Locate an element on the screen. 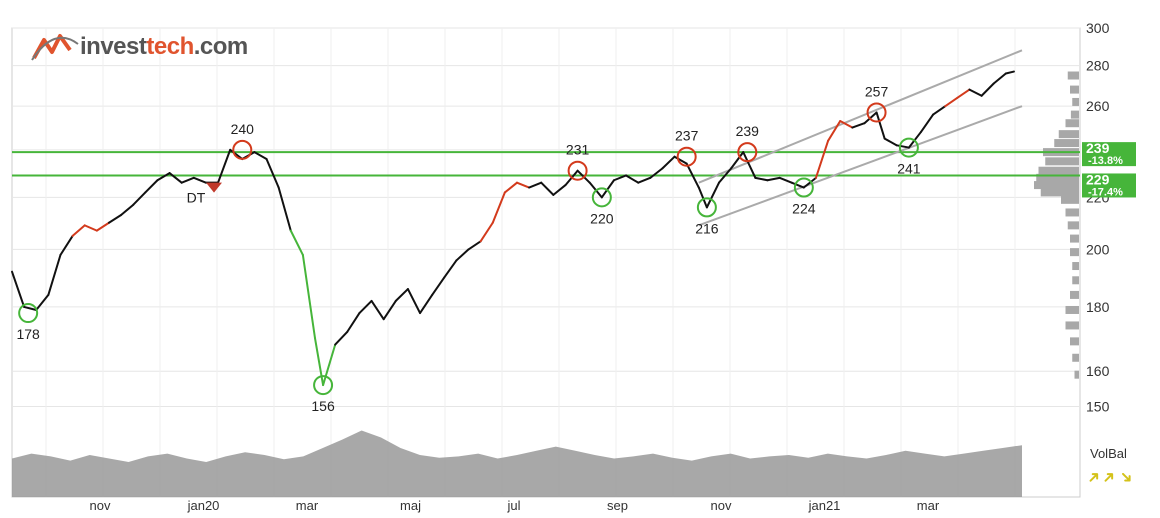 The height and width of the screenshot is (518, 1160). logo-text-accent: tech is located at coordinates (170, 46).